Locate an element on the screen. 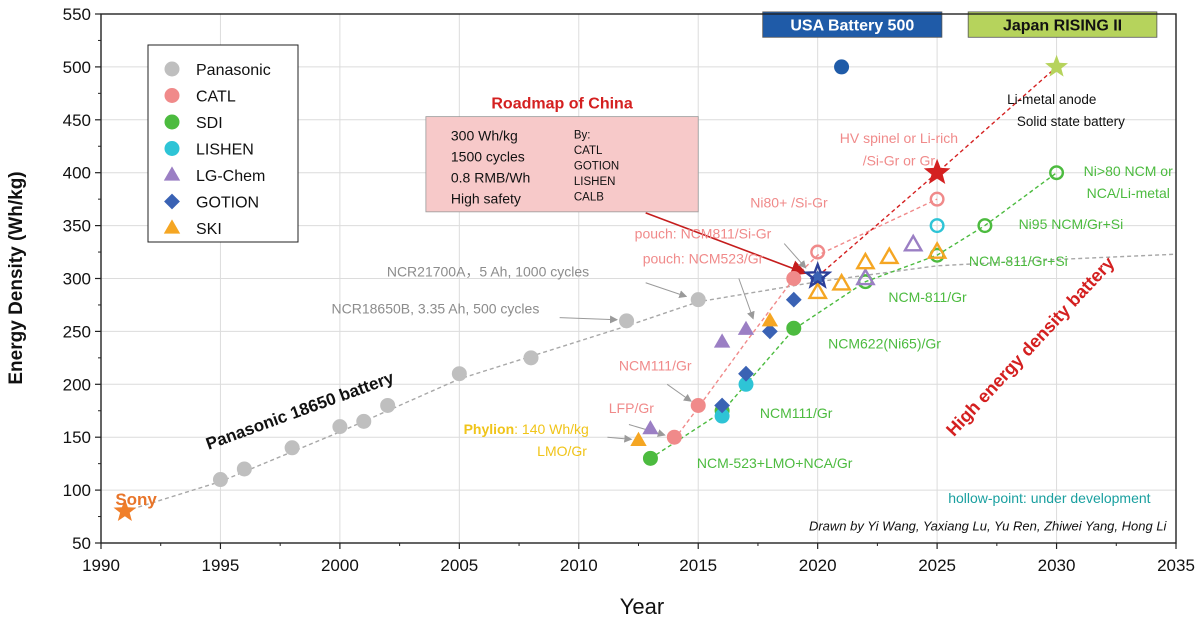 This screenshot has height=622, width=1200. legend: Panasonic CATL SDI LISHEN LG-Chem GOTION SKI is located at coordinates (223, 143).